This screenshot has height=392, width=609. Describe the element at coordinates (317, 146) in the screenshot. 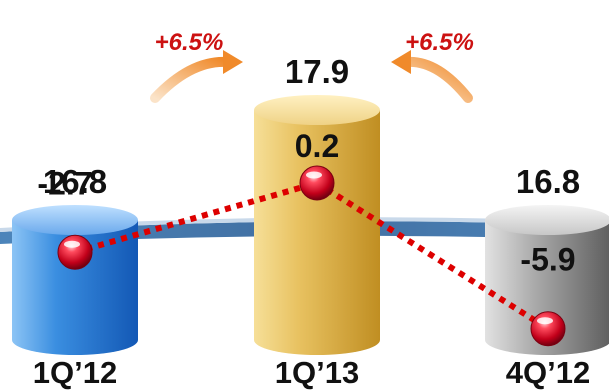

I see `line-value-label-2: 0.2` at that location.